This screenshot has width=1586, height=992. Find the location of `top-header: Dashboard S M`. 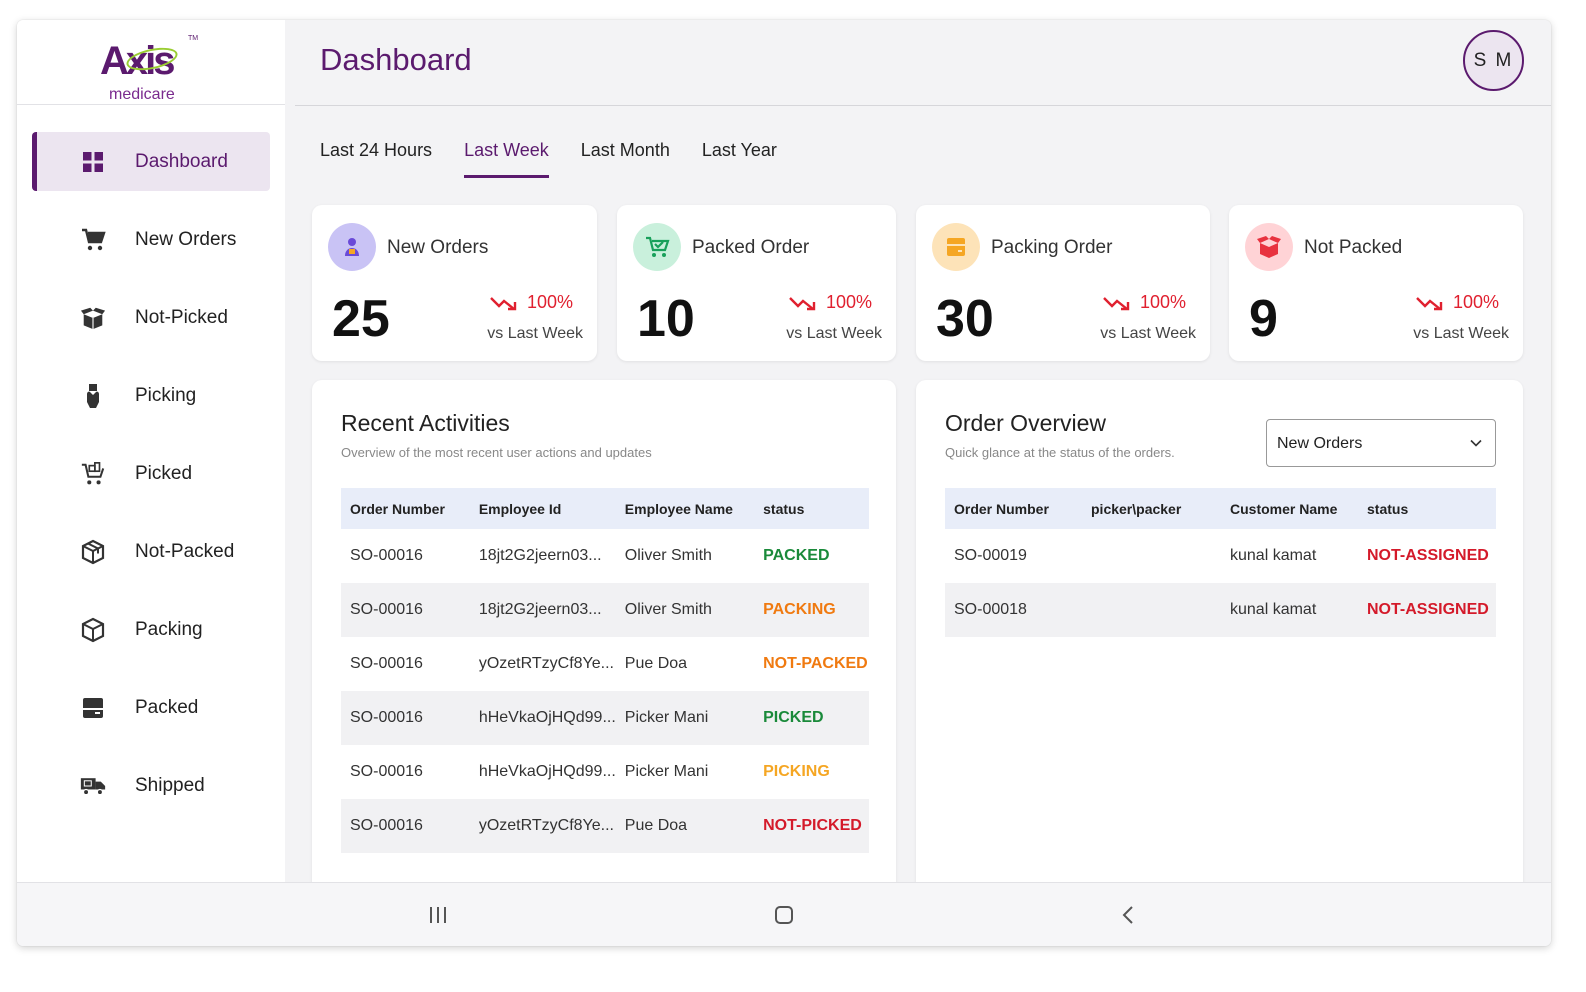

top-header: Dashboard S M is located at coordinates (918, 63).